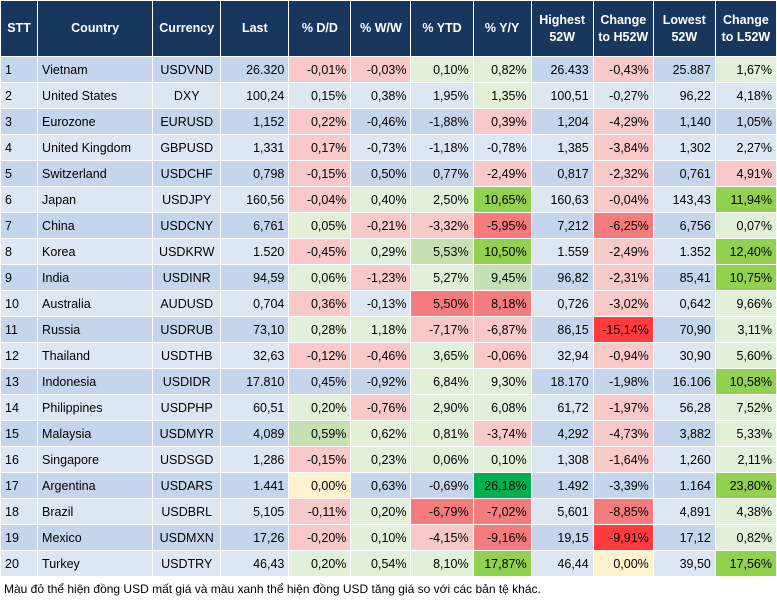 This screenshot has height=602, width=777. What do you see at coordinates (255, 28) in the screenshot?
I see `column-header: Last` at bounding box center [255, 28].